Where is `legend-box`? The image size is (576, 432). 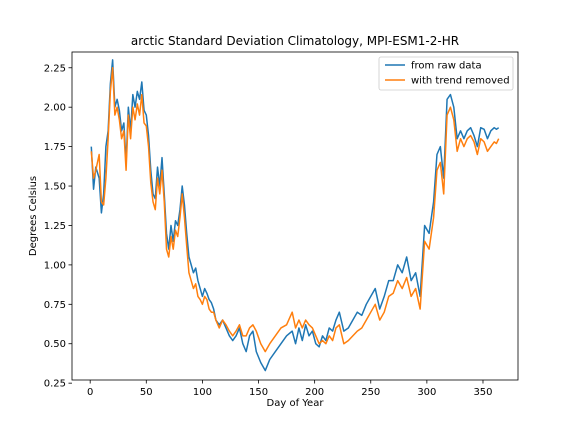 legend-box is located at coordinates (446, 73).